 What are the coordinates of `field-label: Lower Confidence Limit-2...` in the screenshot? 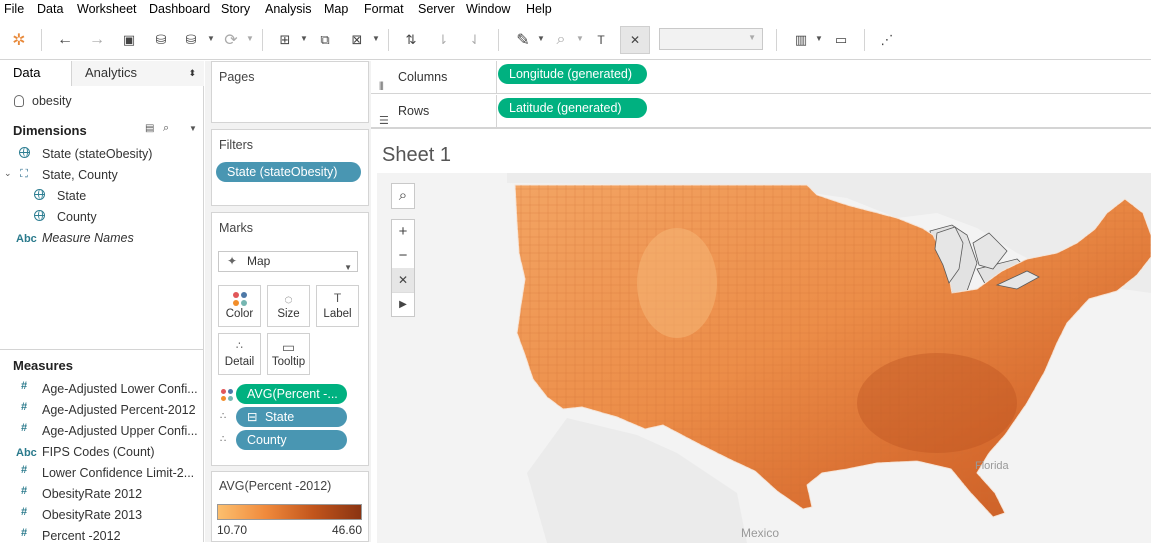 It's located at (118, 473).